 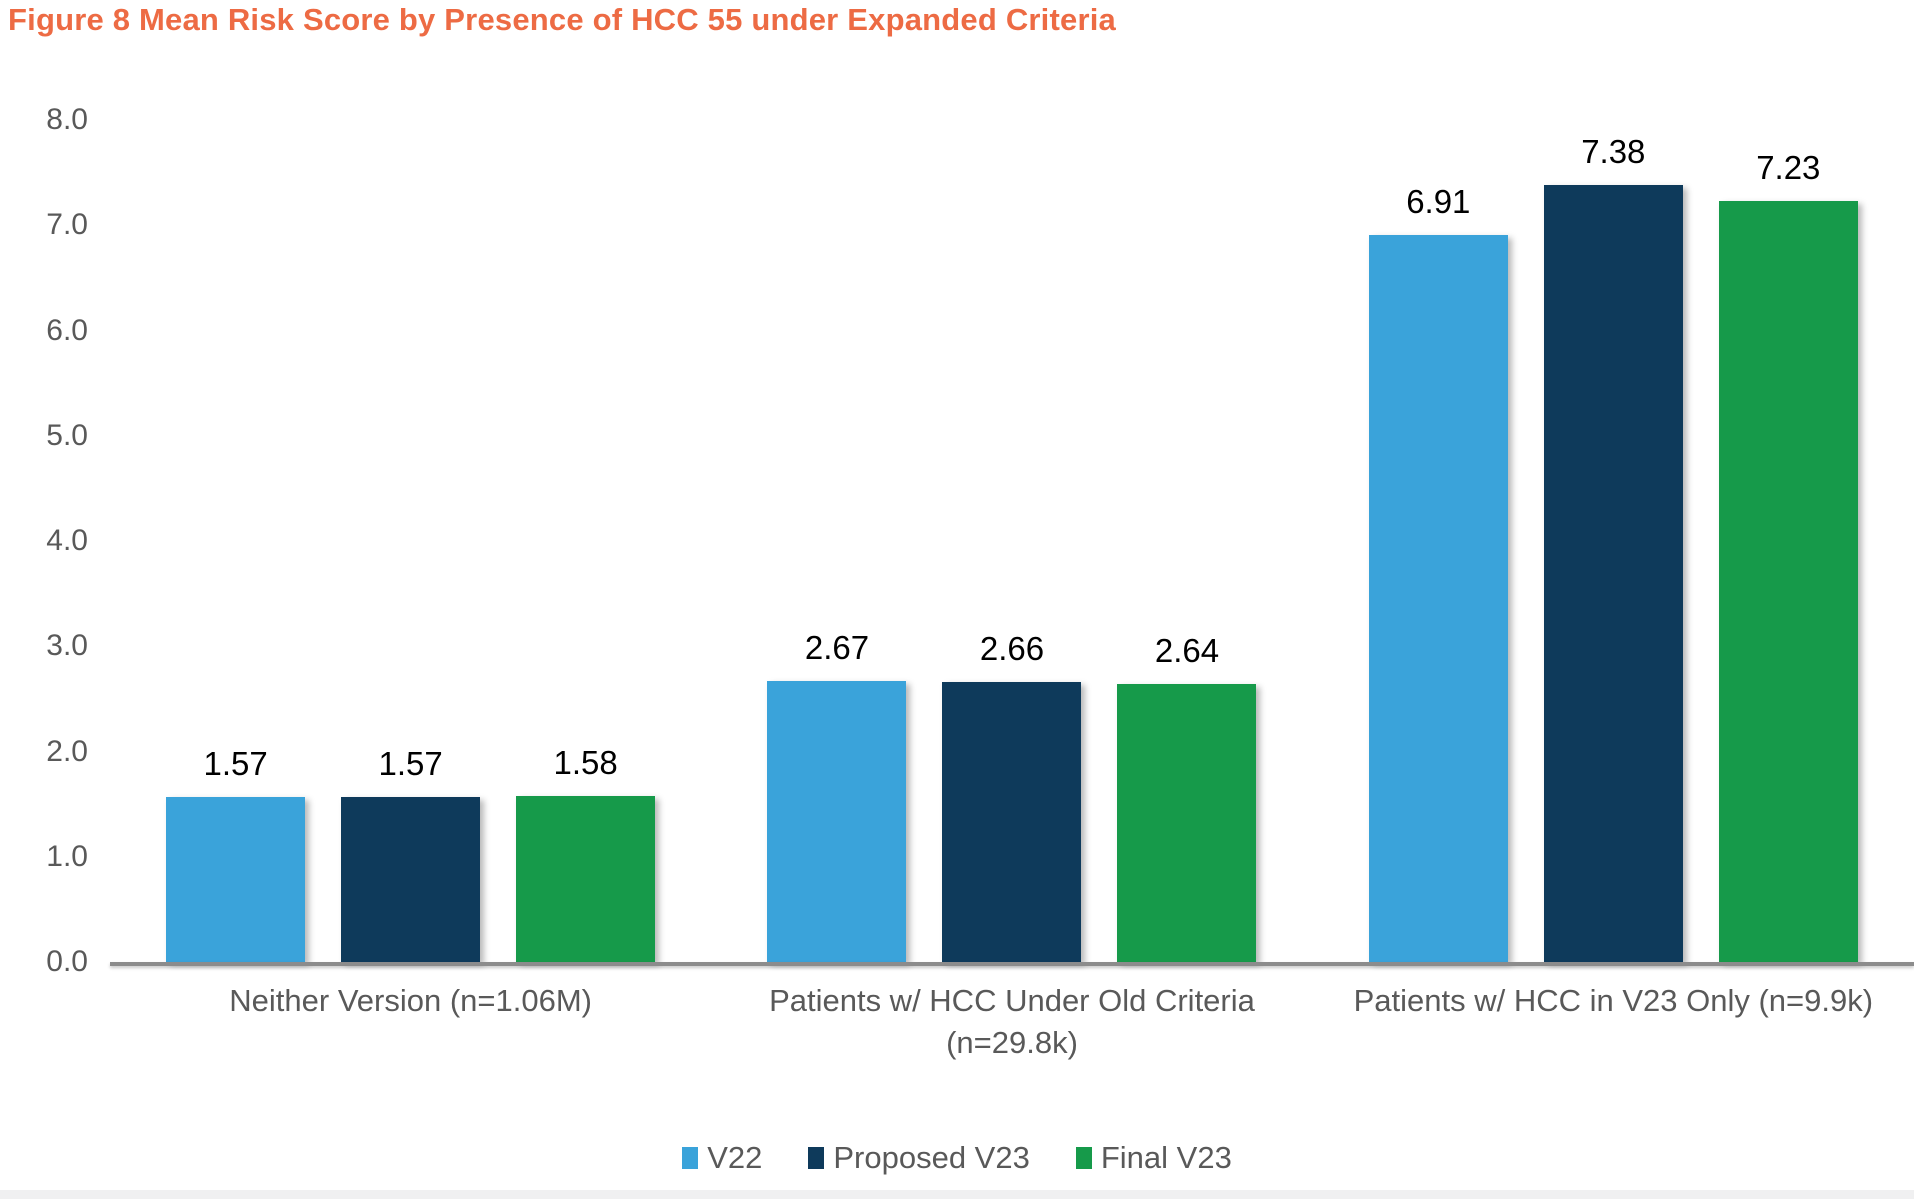 I want to click on bar-wrap: 2.67, so click(x=837, y=795).